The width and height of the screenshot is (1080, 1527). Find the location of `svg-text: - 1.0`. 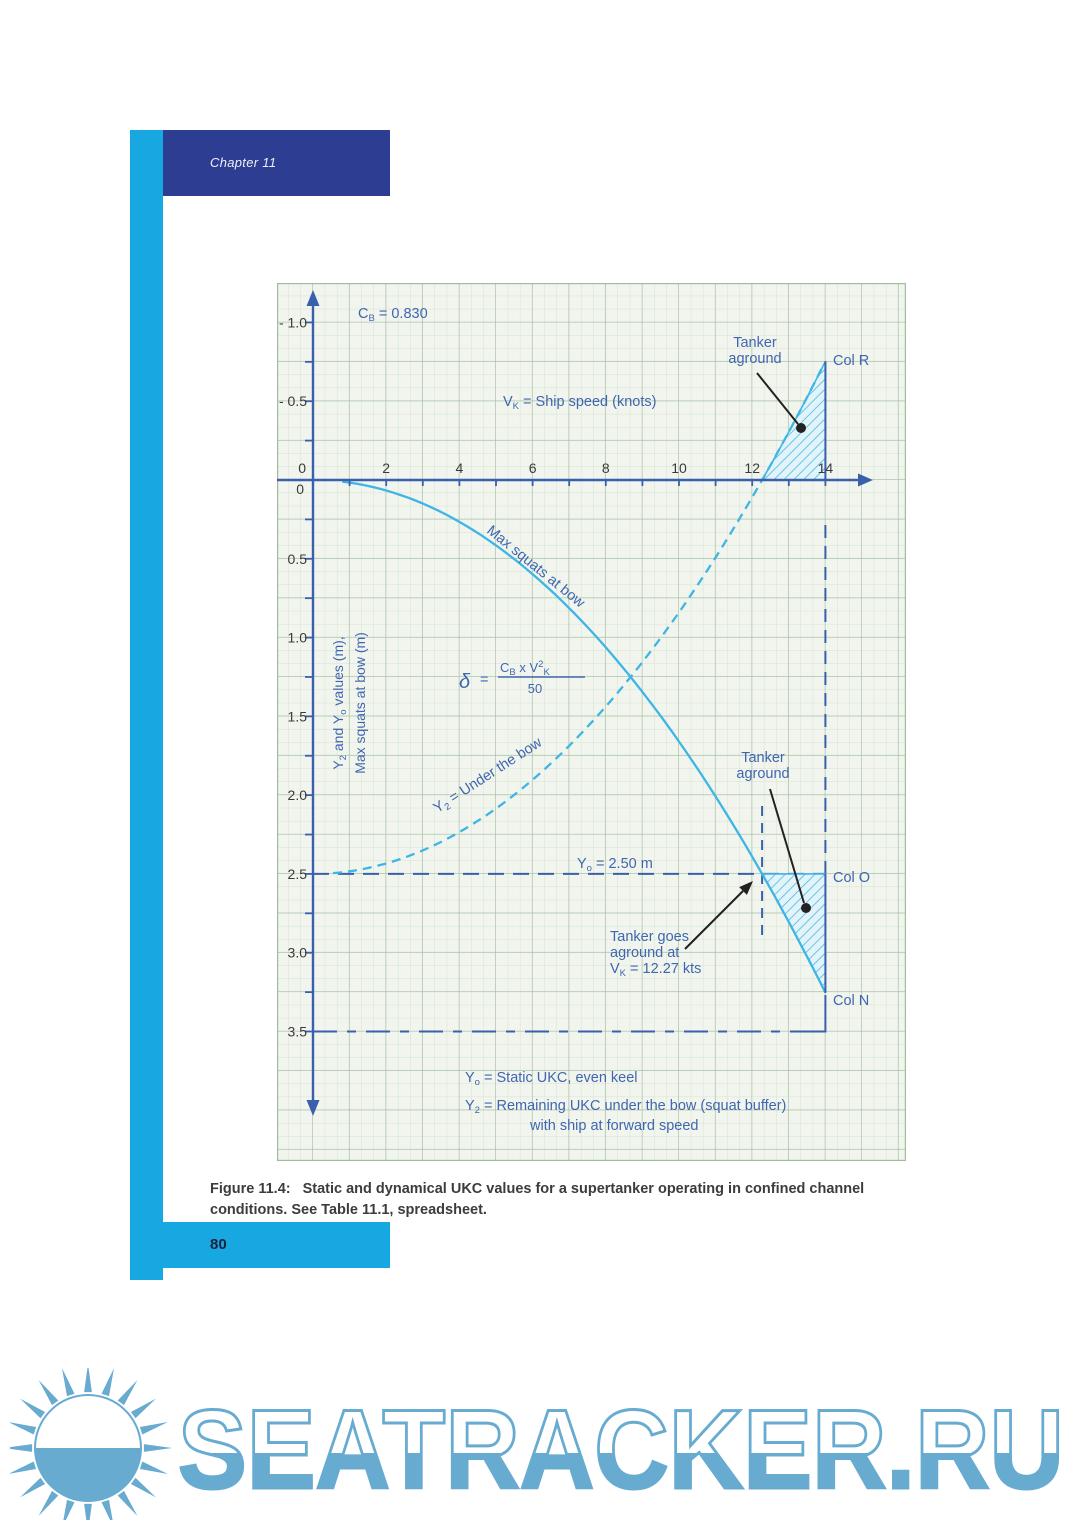

svg-text: - 1.0 is located at coordinates (293, 322).